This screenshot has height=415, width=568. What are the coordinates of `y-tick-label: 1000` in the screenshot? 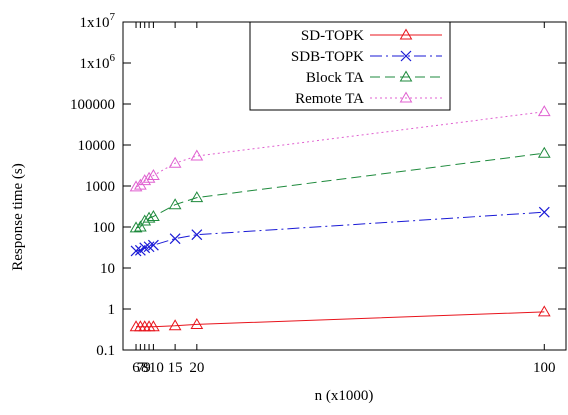 It's located at (100, 187).